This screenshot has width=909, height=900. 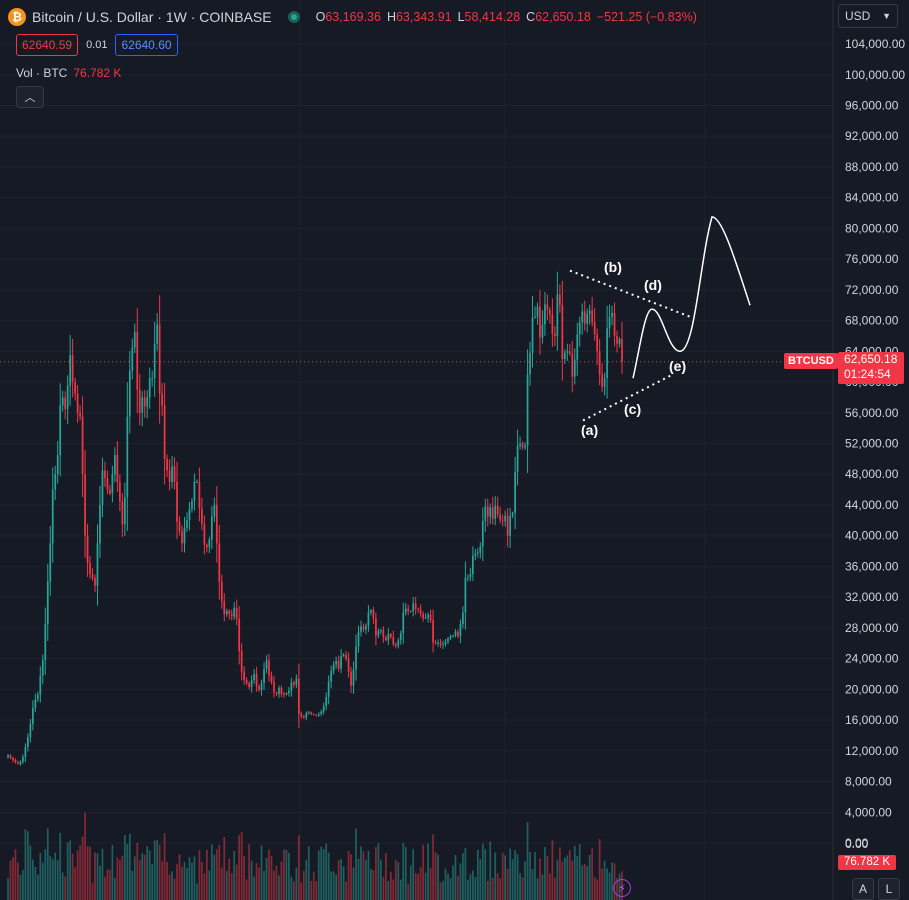 I want to click on high-value: 63,343.91, so click(x=423, y=17).